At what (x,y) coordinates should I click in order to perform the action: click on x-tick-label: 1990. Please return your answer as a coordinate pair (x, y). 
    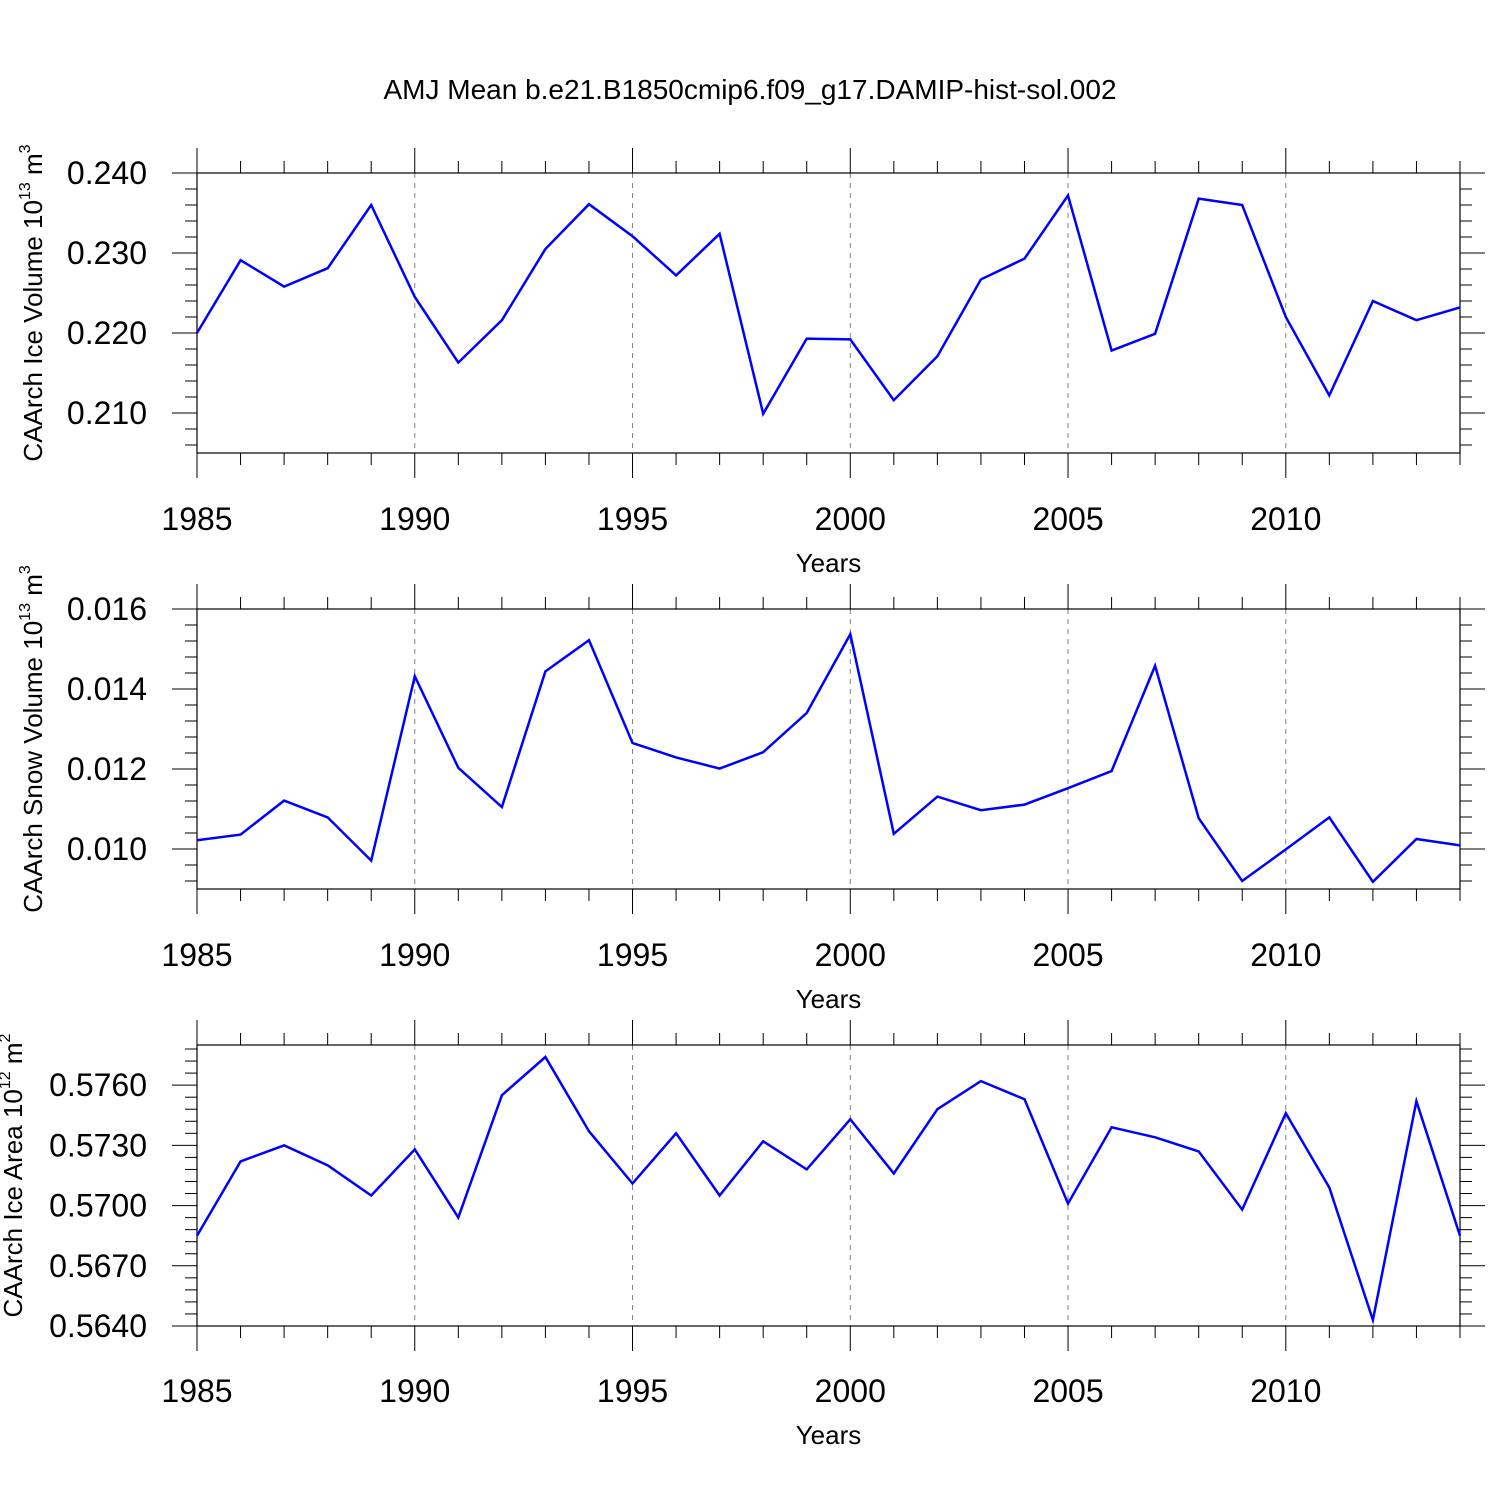
    Looking at the image, I should click on (414, 1391).